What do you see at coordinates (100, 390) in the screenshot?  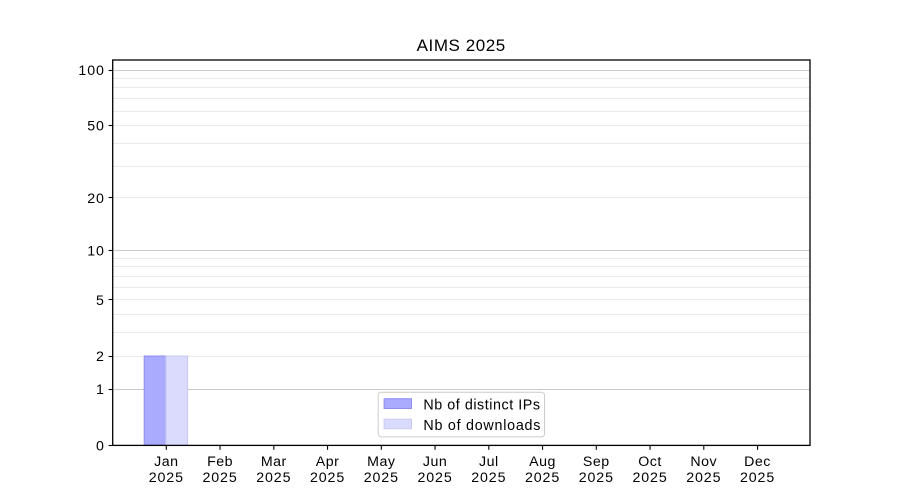 I see `svg-text: 1` at bounding box center [100, 390].